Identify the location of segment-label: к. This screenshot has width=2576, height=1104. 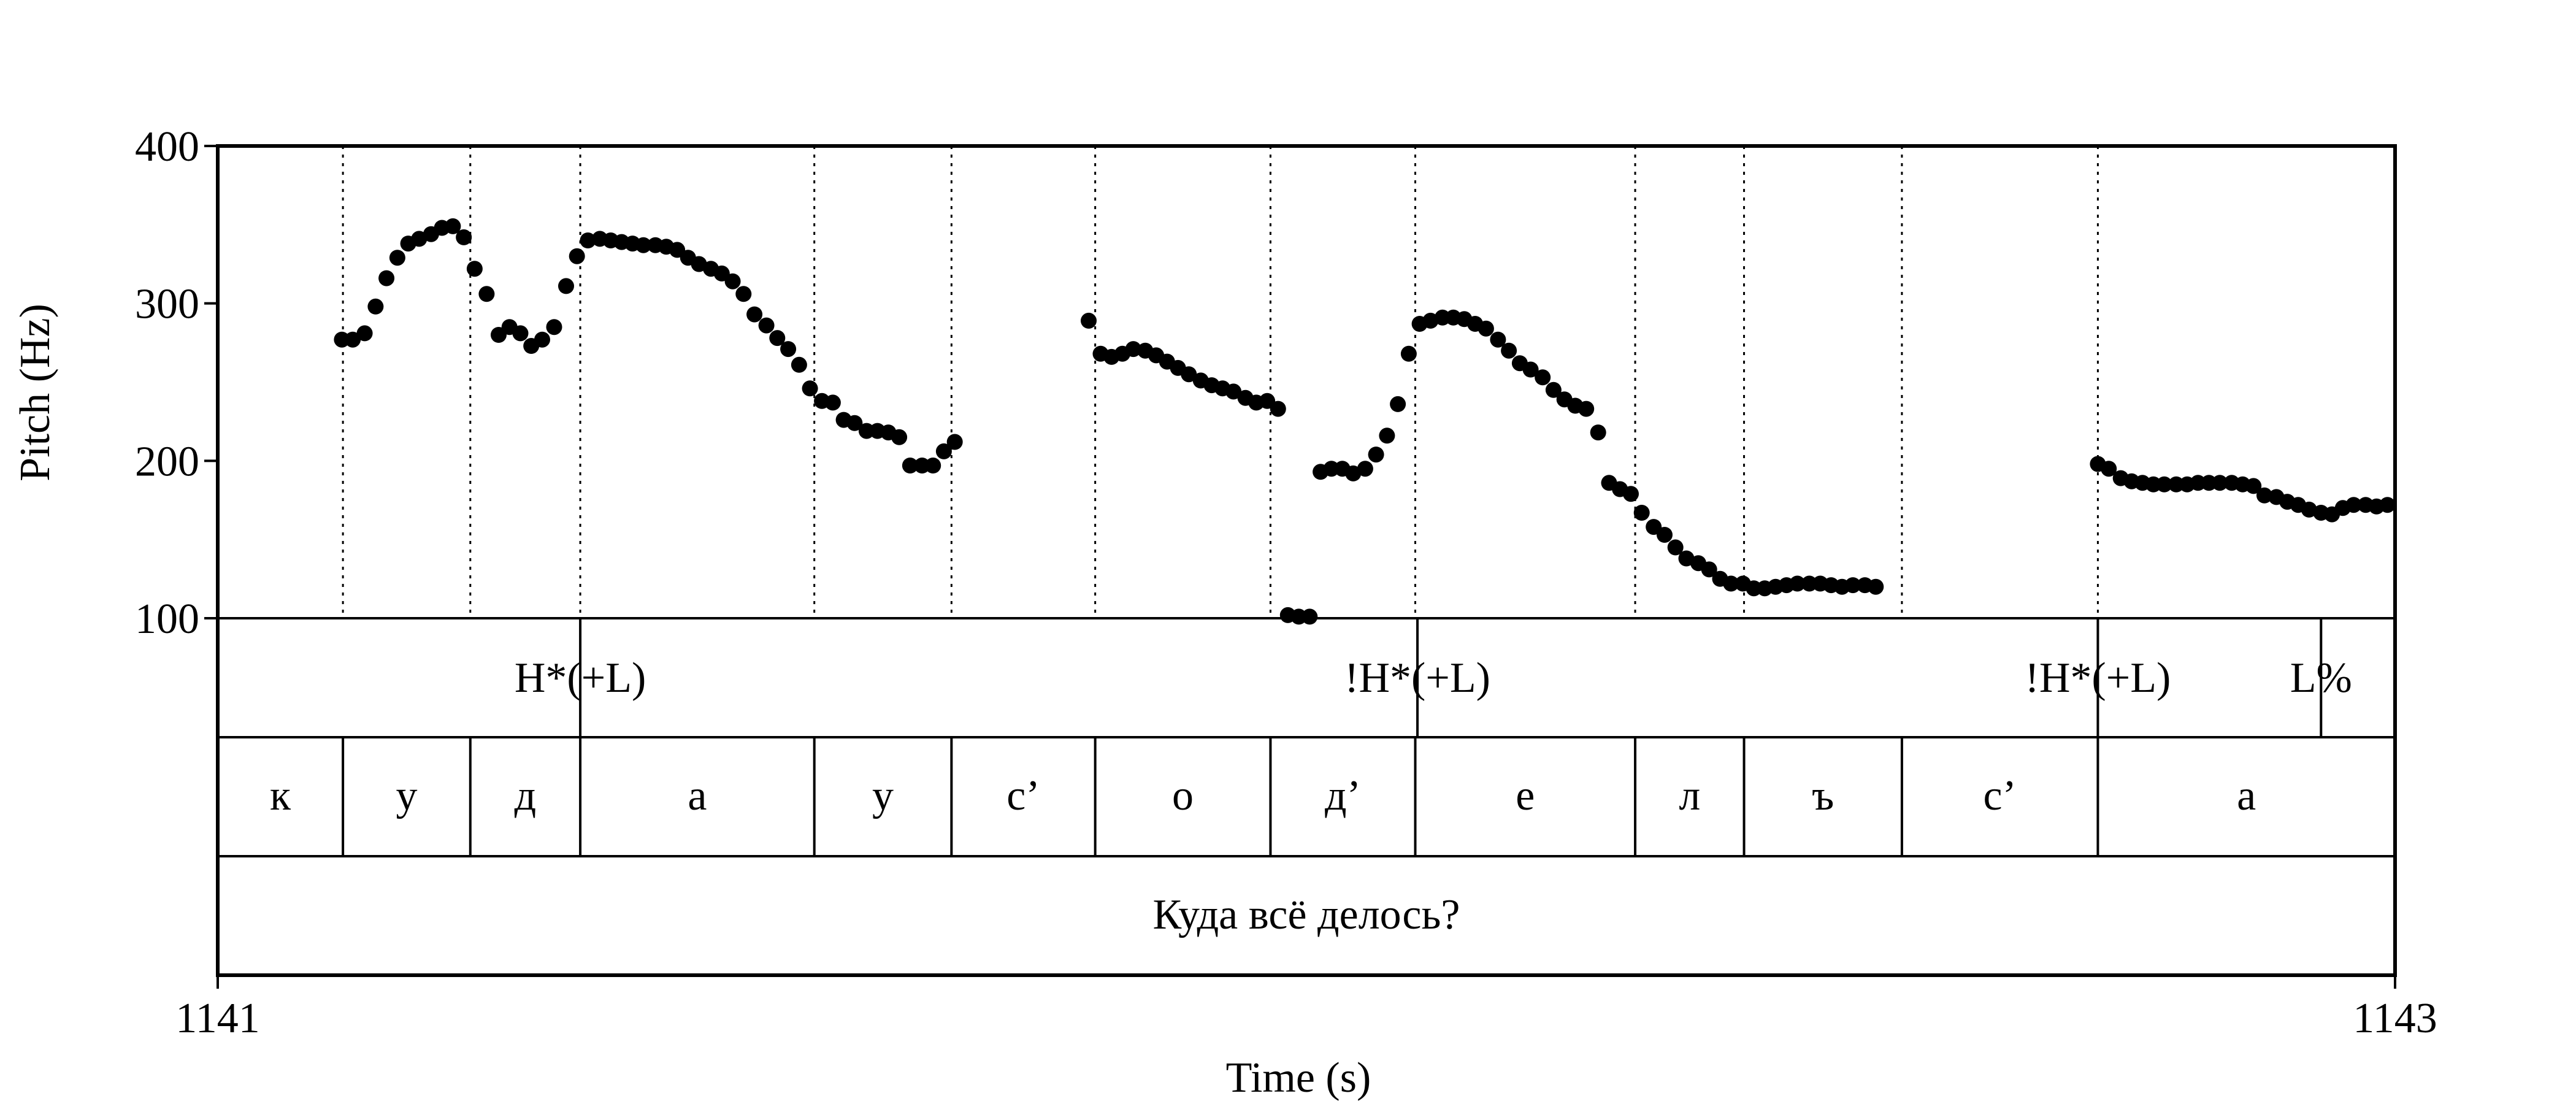
(280, 795).